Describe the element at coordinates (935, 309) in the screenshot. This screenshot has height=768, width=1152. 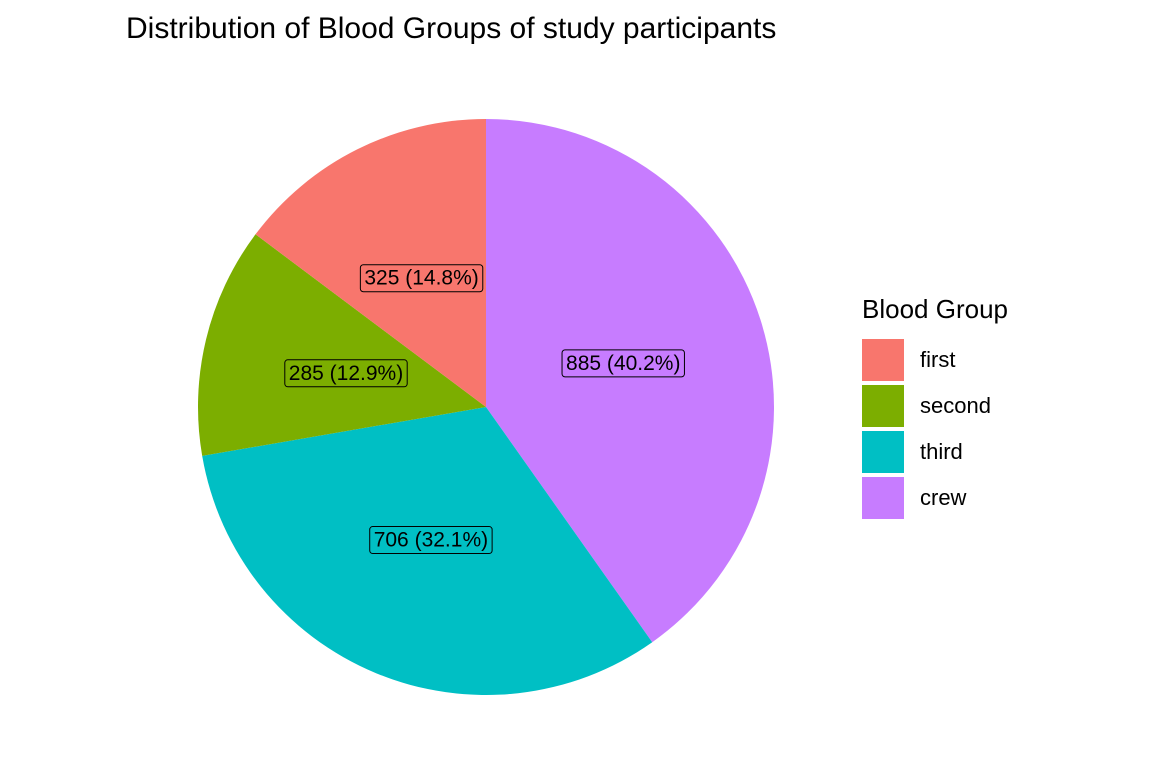
I see `legend-title: Blood Group` at that location.